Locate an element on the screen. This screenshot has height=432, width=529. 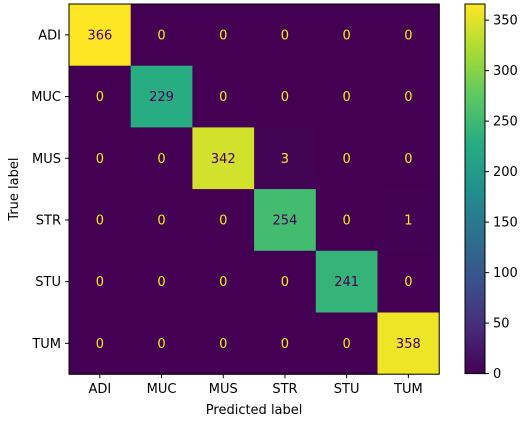
matrix-cell-MUS-STU is located at coordinates (346, 158).